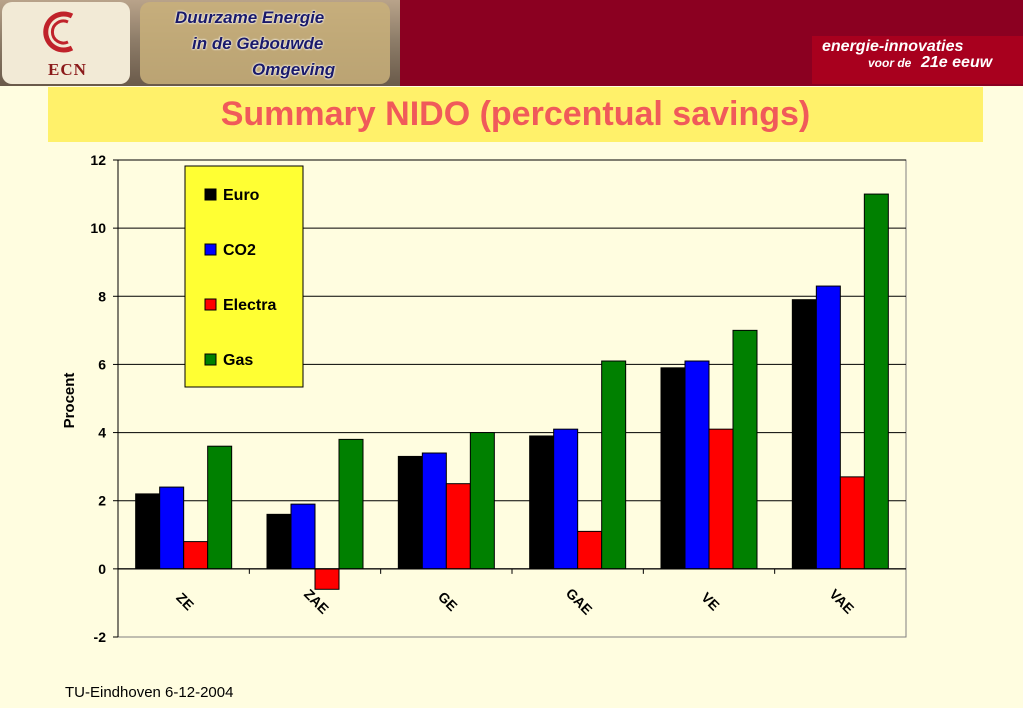 The height and width of the screenshot is (708, 1023). Describe the element at coordinates (196, 555) in the screenshot. I see `bar-electra-ze` at that location.